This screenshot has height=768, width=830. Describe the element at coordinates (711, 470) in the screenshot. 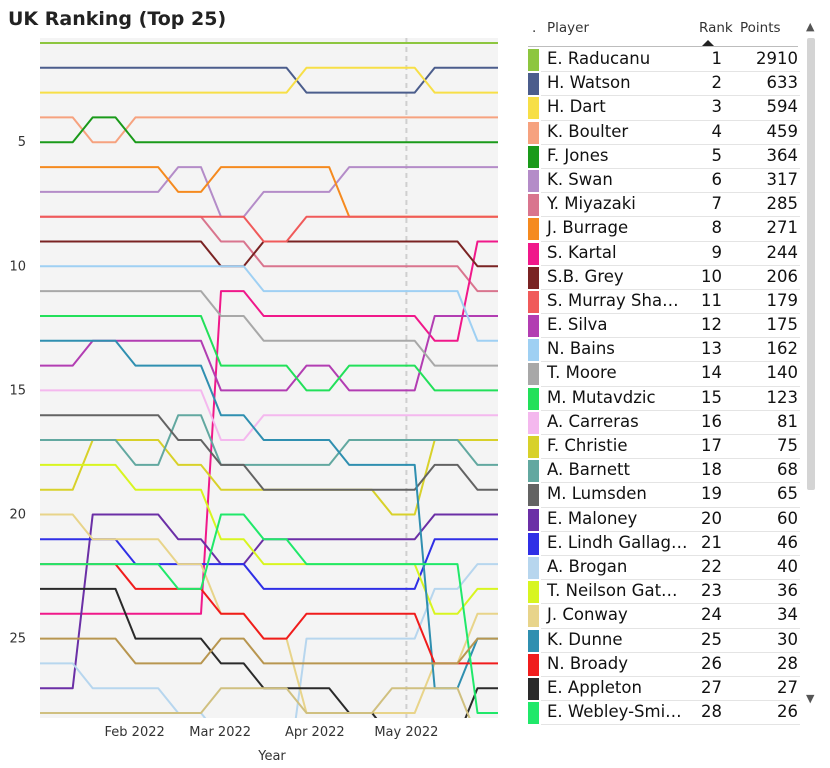

I see `player-rank: 18` at that location.